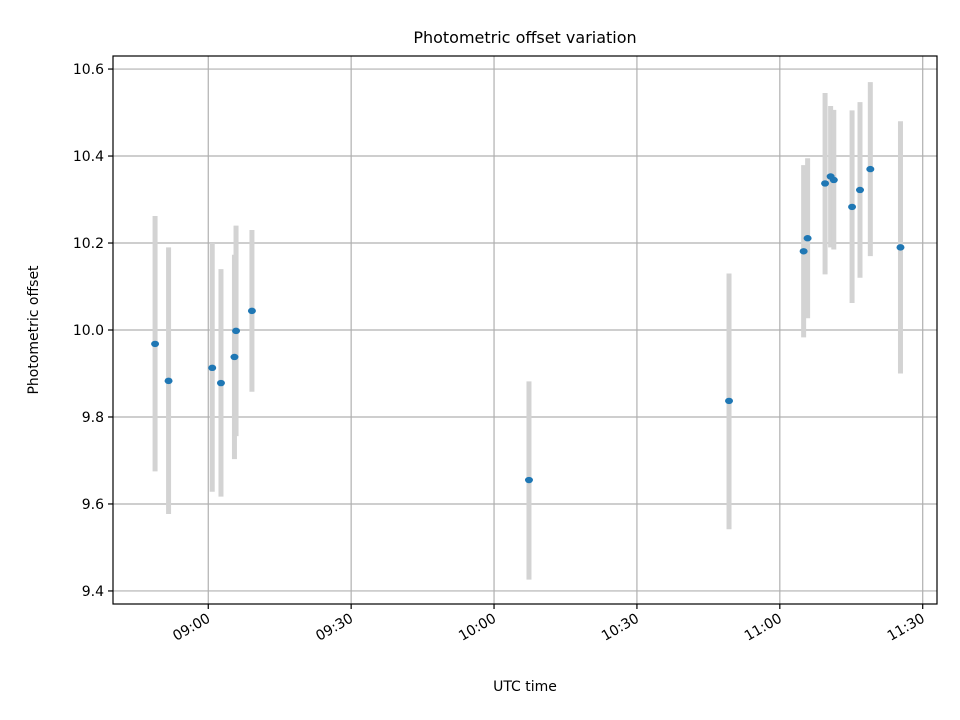  I want to click on chart-title: Photometric offset variation, so click(524, 37).